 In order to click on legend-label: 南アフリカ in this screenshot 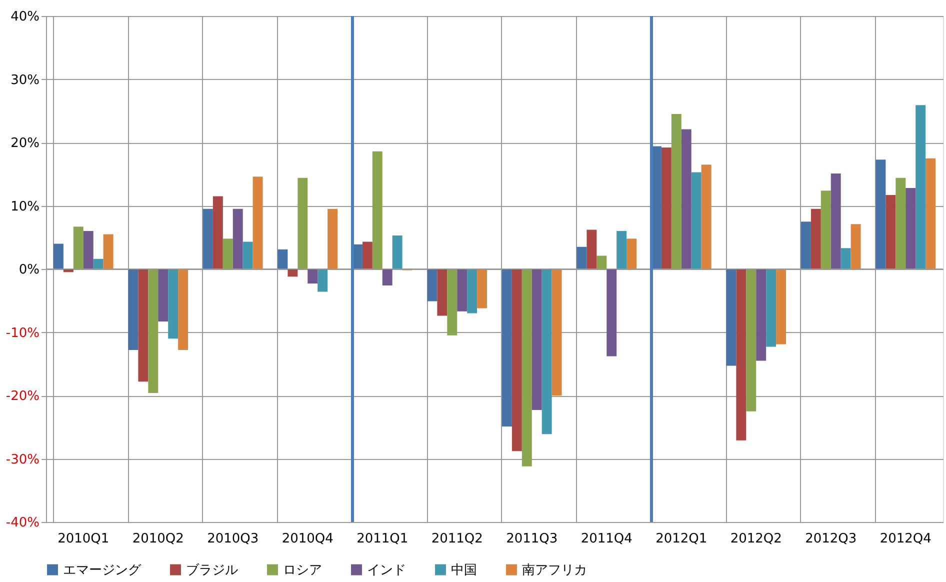, I will do `click(554, 570)`.